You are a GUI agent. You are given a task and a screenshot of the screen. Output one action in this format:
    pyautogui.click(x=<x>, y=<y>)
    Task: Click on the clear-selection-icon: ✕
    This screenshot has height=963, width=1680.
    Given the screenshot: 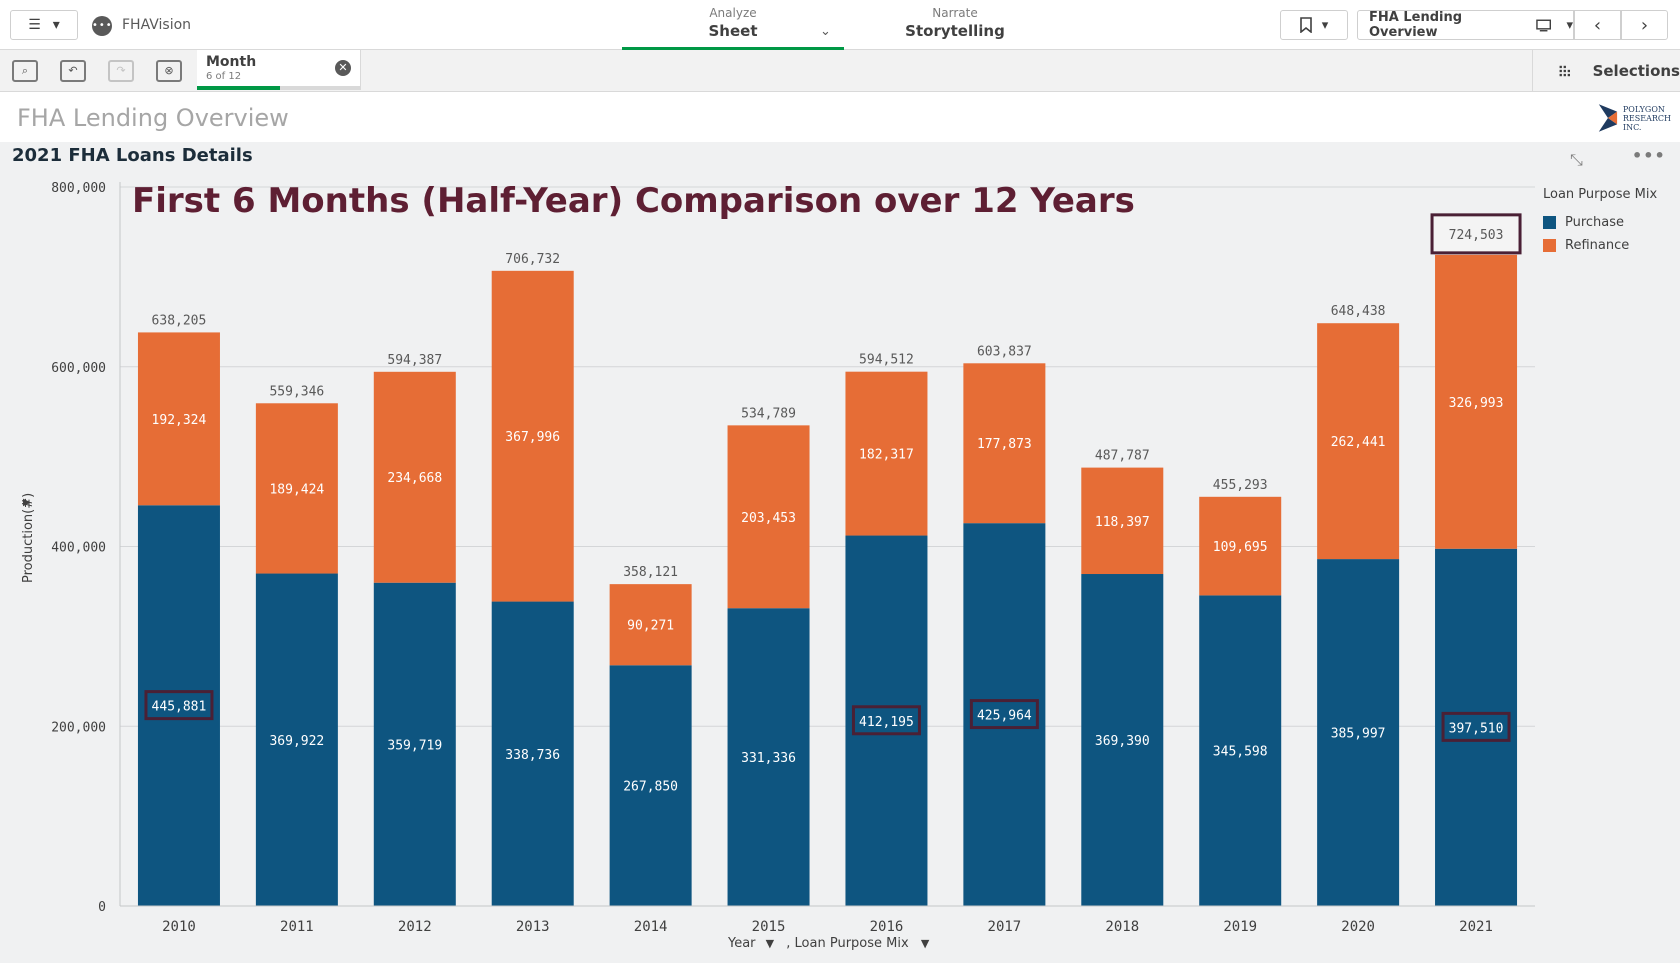 What is the action you would take?
    pyautogui.click(x=343, y=68)
    